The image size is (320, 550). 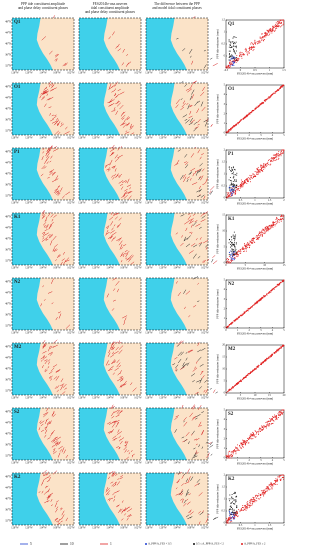 I want to click on lat-label: 36°N, so click(x=8, y=315).